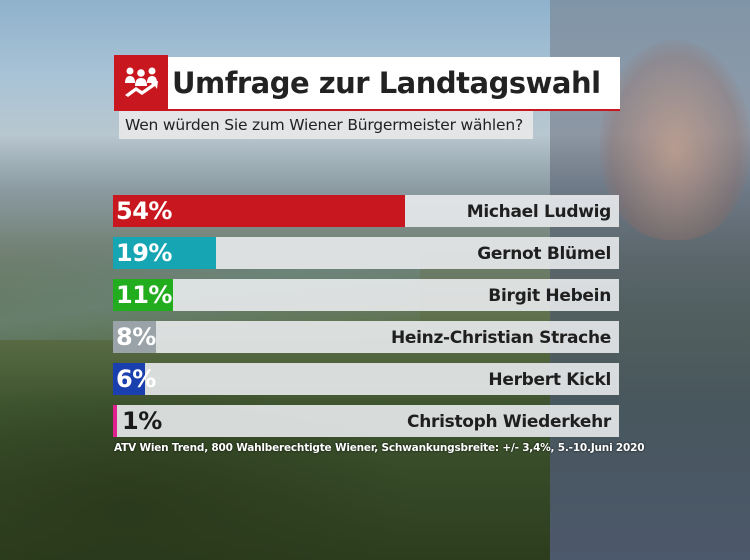  Describe the element at coordinates (366, 253) in the screenshot. I see `bar-row: 19% Gernot Blümel` at that location.